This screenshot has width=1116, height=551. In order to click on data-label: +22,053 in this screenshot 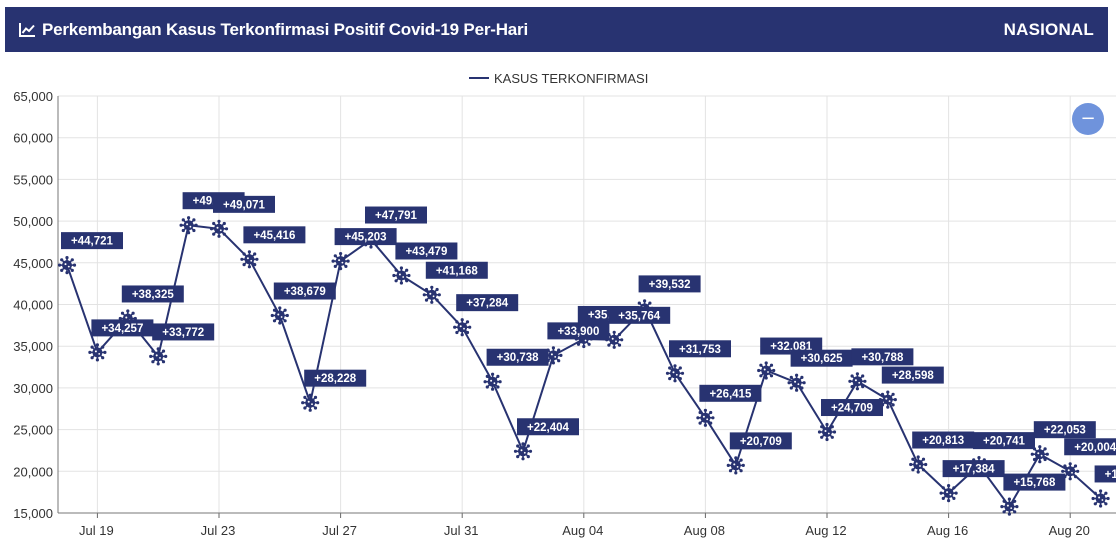, I will do `click(1064, 430)`.